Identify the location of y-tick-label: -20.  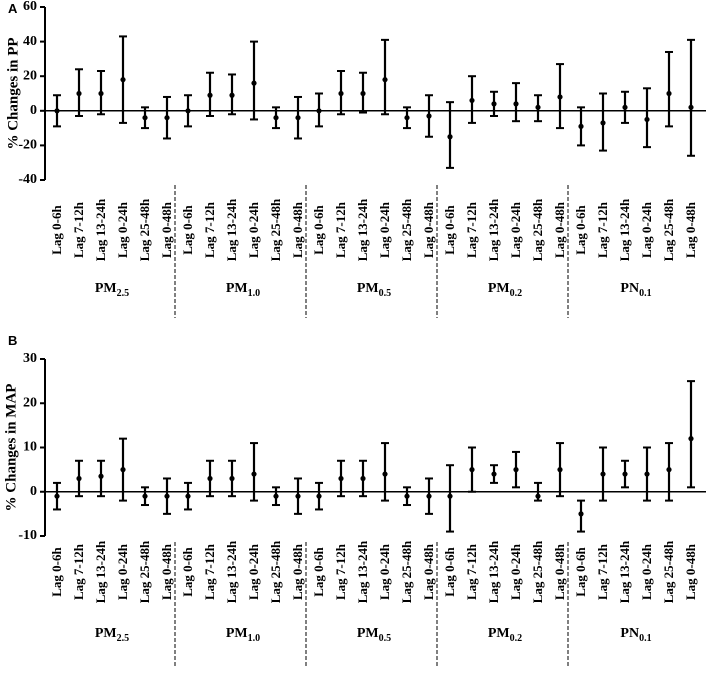
(27, 145).